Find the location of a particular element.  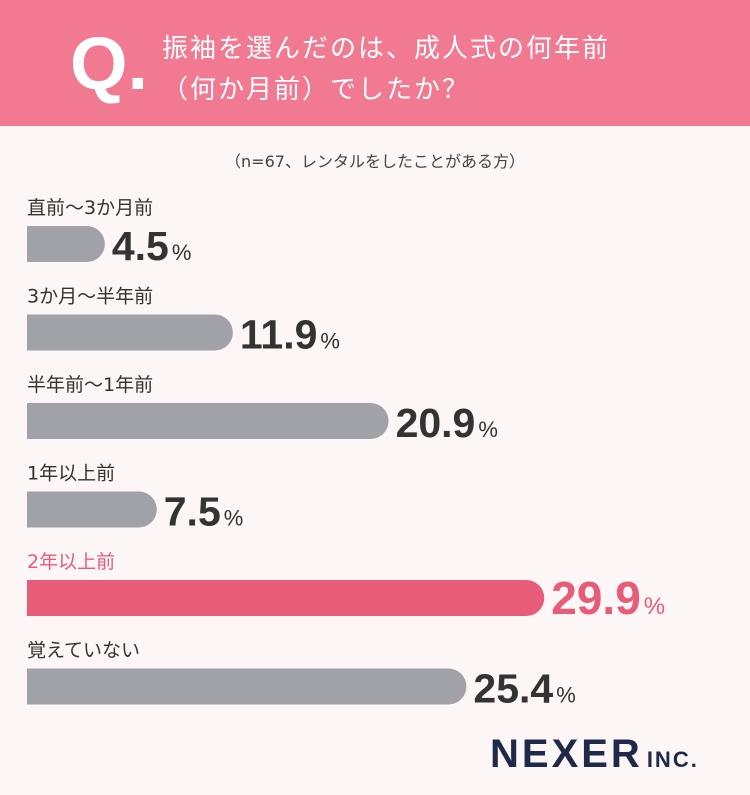

value-label: 7.5% is located at coordinates (204, 512).